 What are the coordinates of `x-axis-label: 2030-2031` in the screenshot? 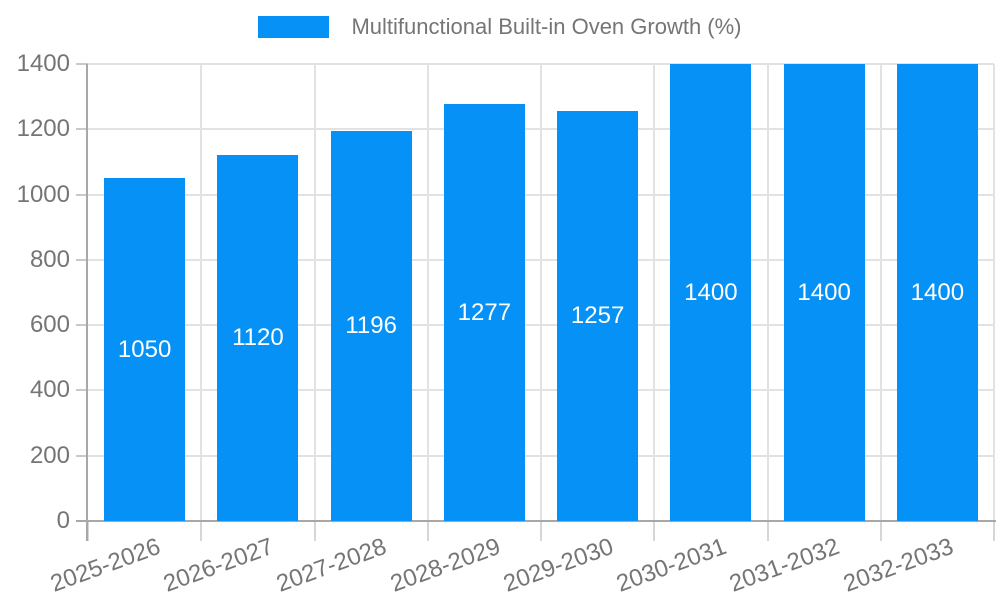 It's located at (672, 565).